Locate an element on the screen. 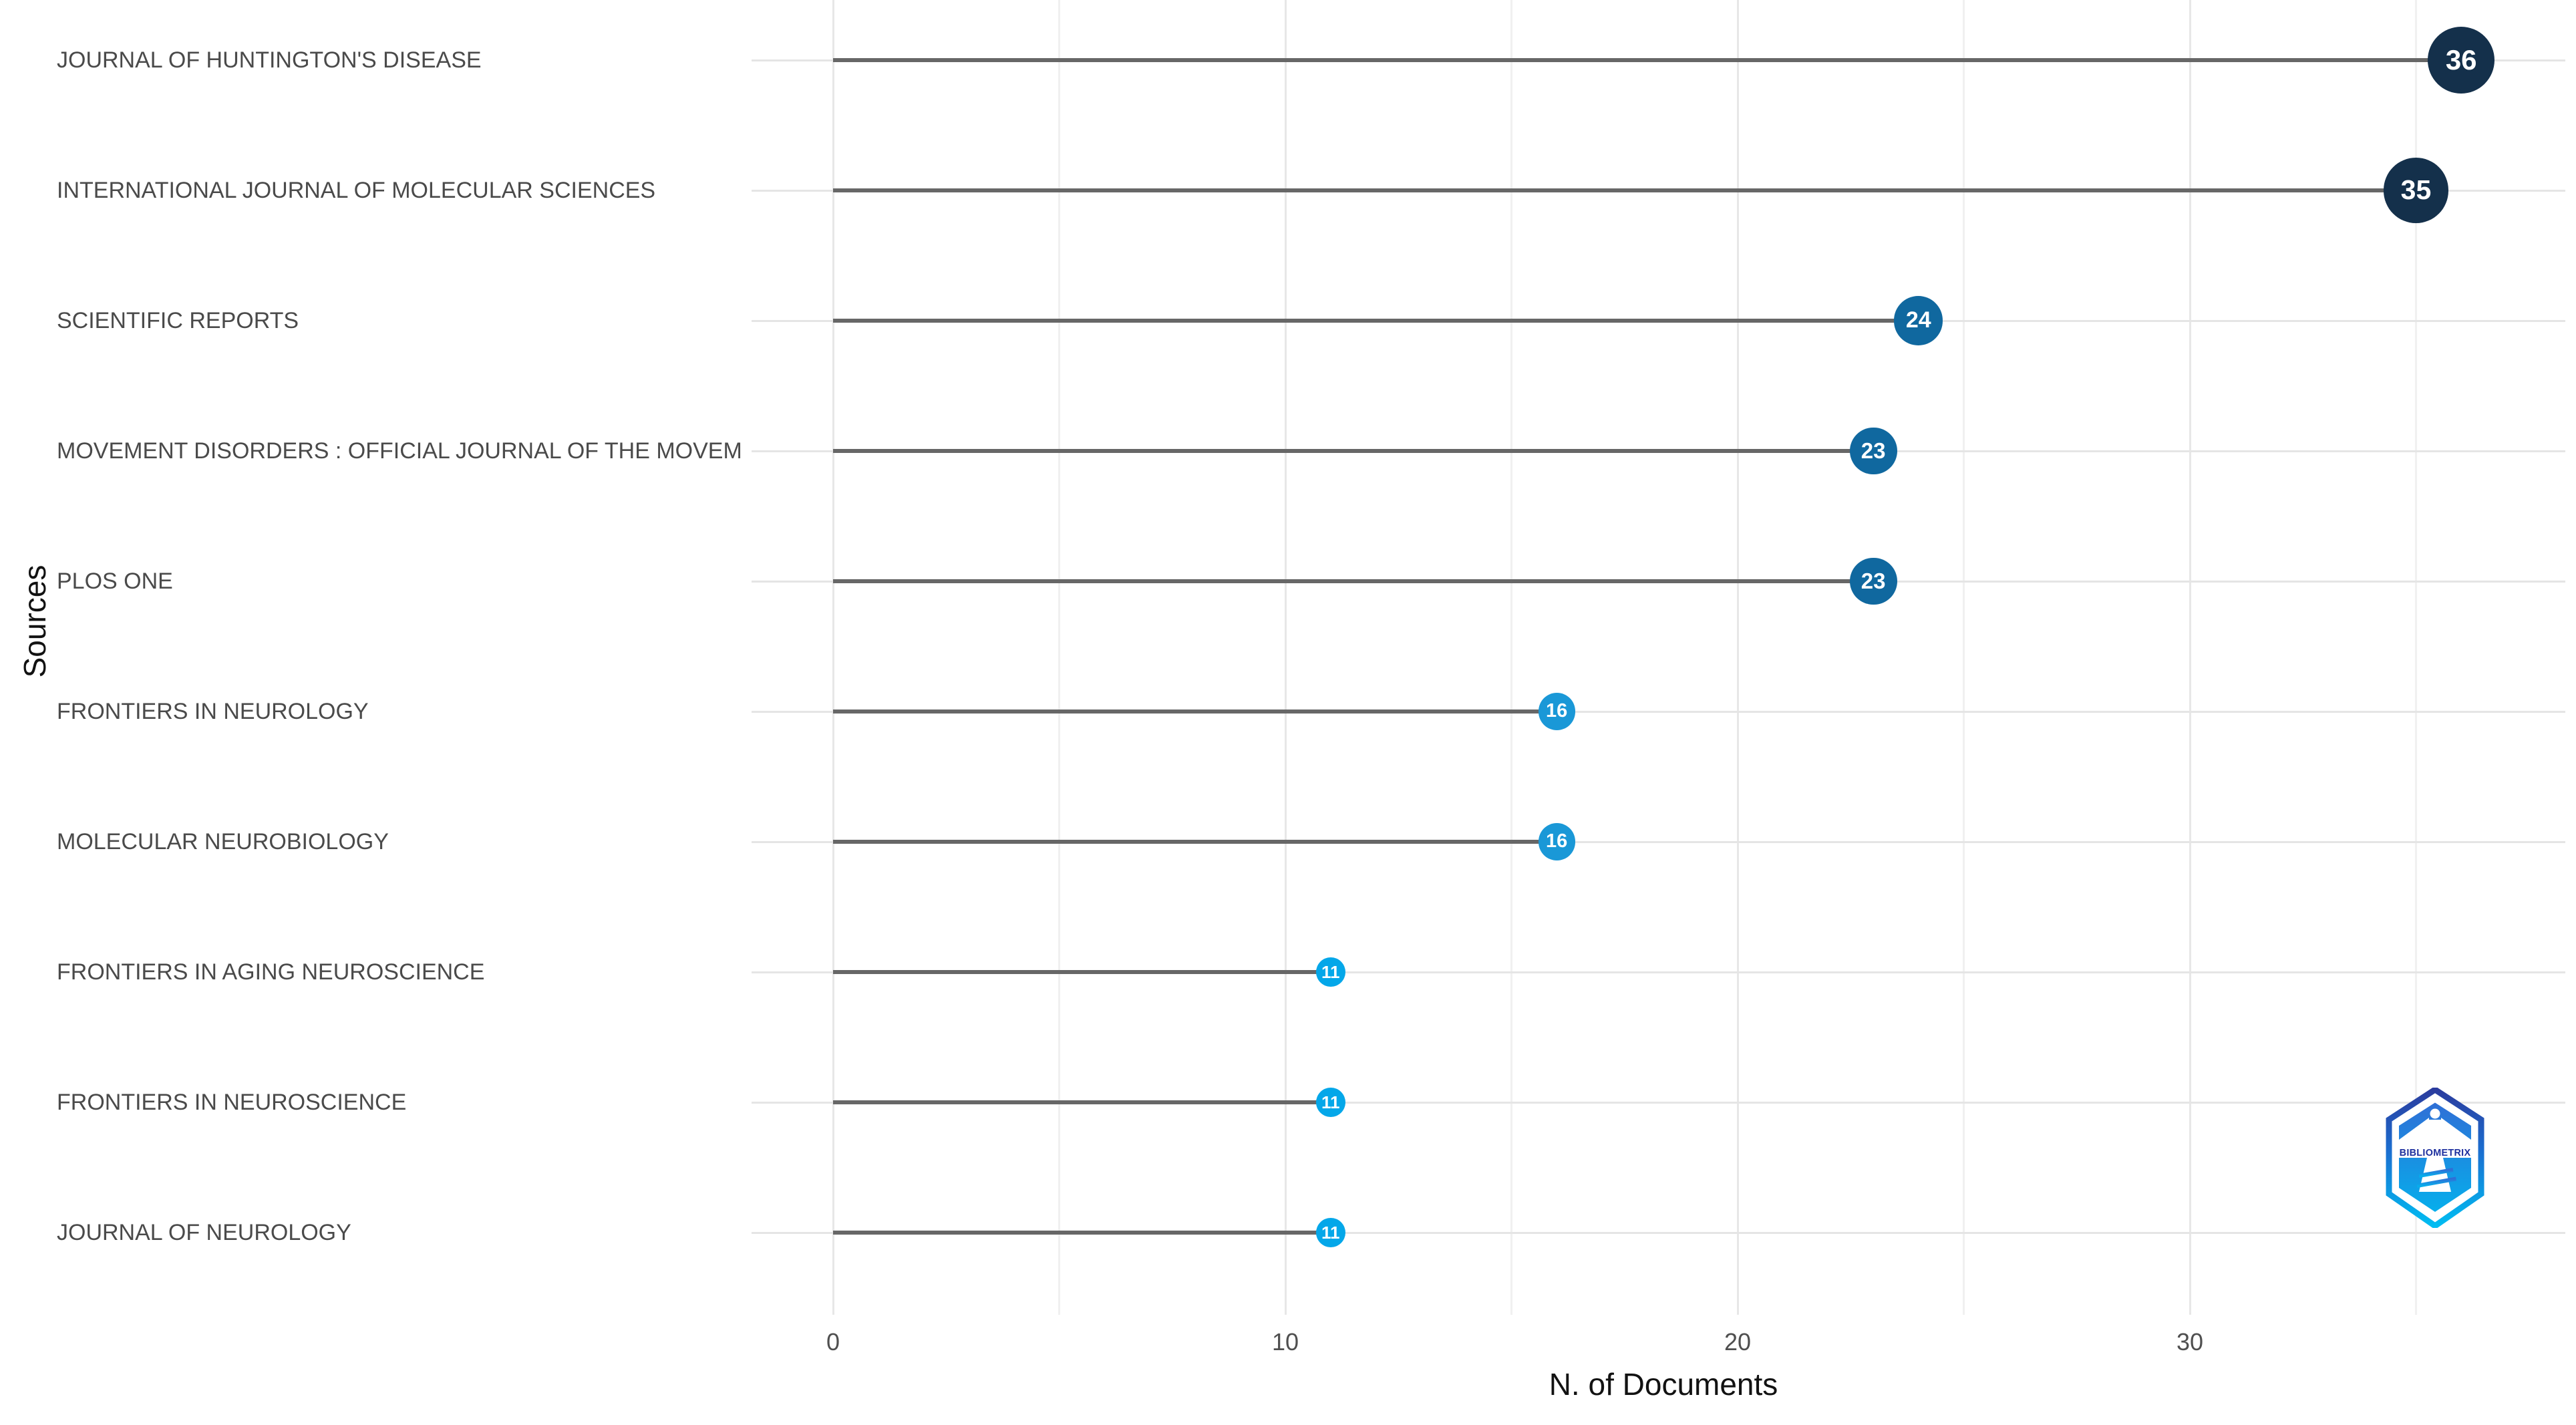  logo-beam-right-icon is located at coordinates (2456, 1129).